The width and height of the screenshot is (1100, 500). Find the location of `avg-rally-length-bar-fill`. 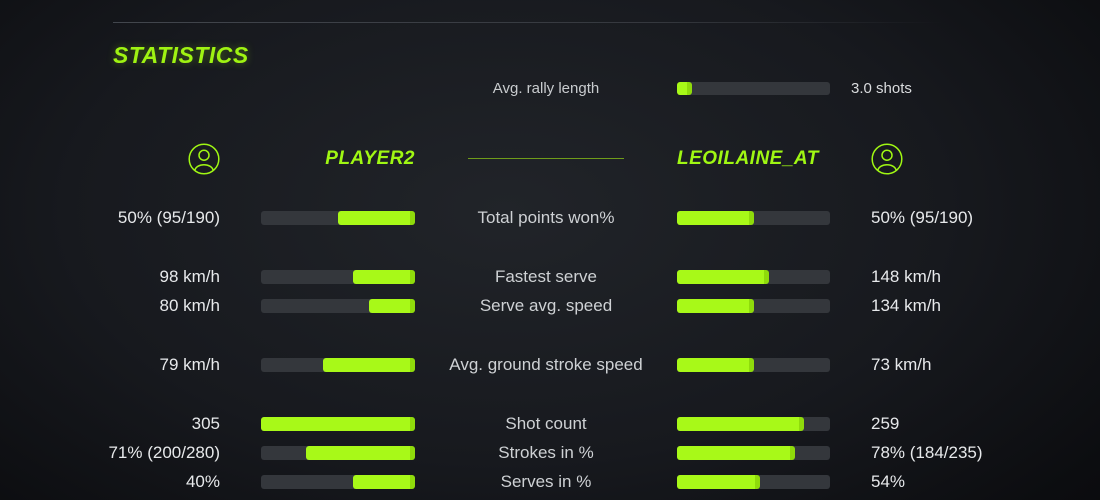

avg-rally-length-bar-fill is located at coordinates (685, 88).